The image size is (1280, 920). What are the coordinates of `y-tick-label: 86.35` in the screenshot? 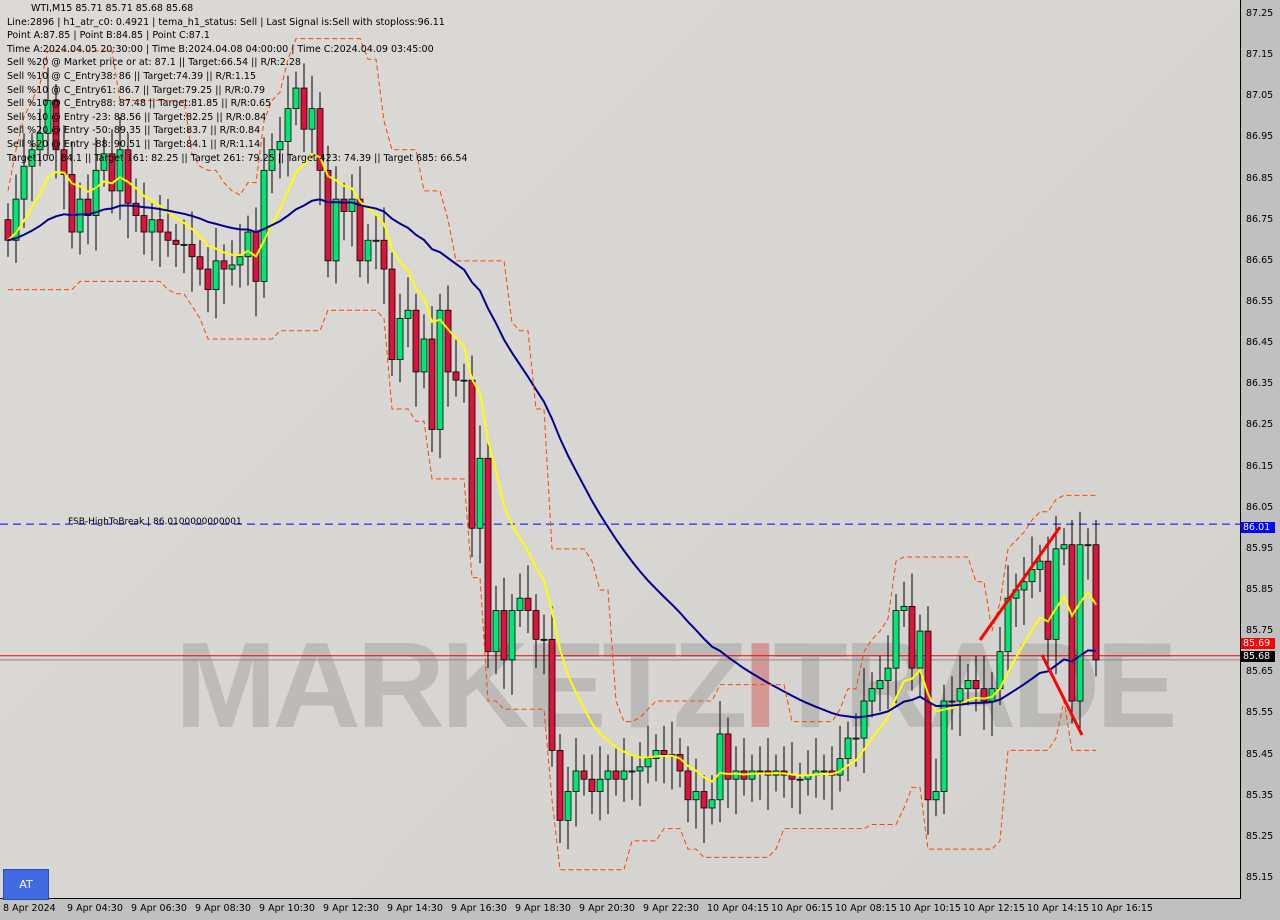 It's located at (1260, 384).